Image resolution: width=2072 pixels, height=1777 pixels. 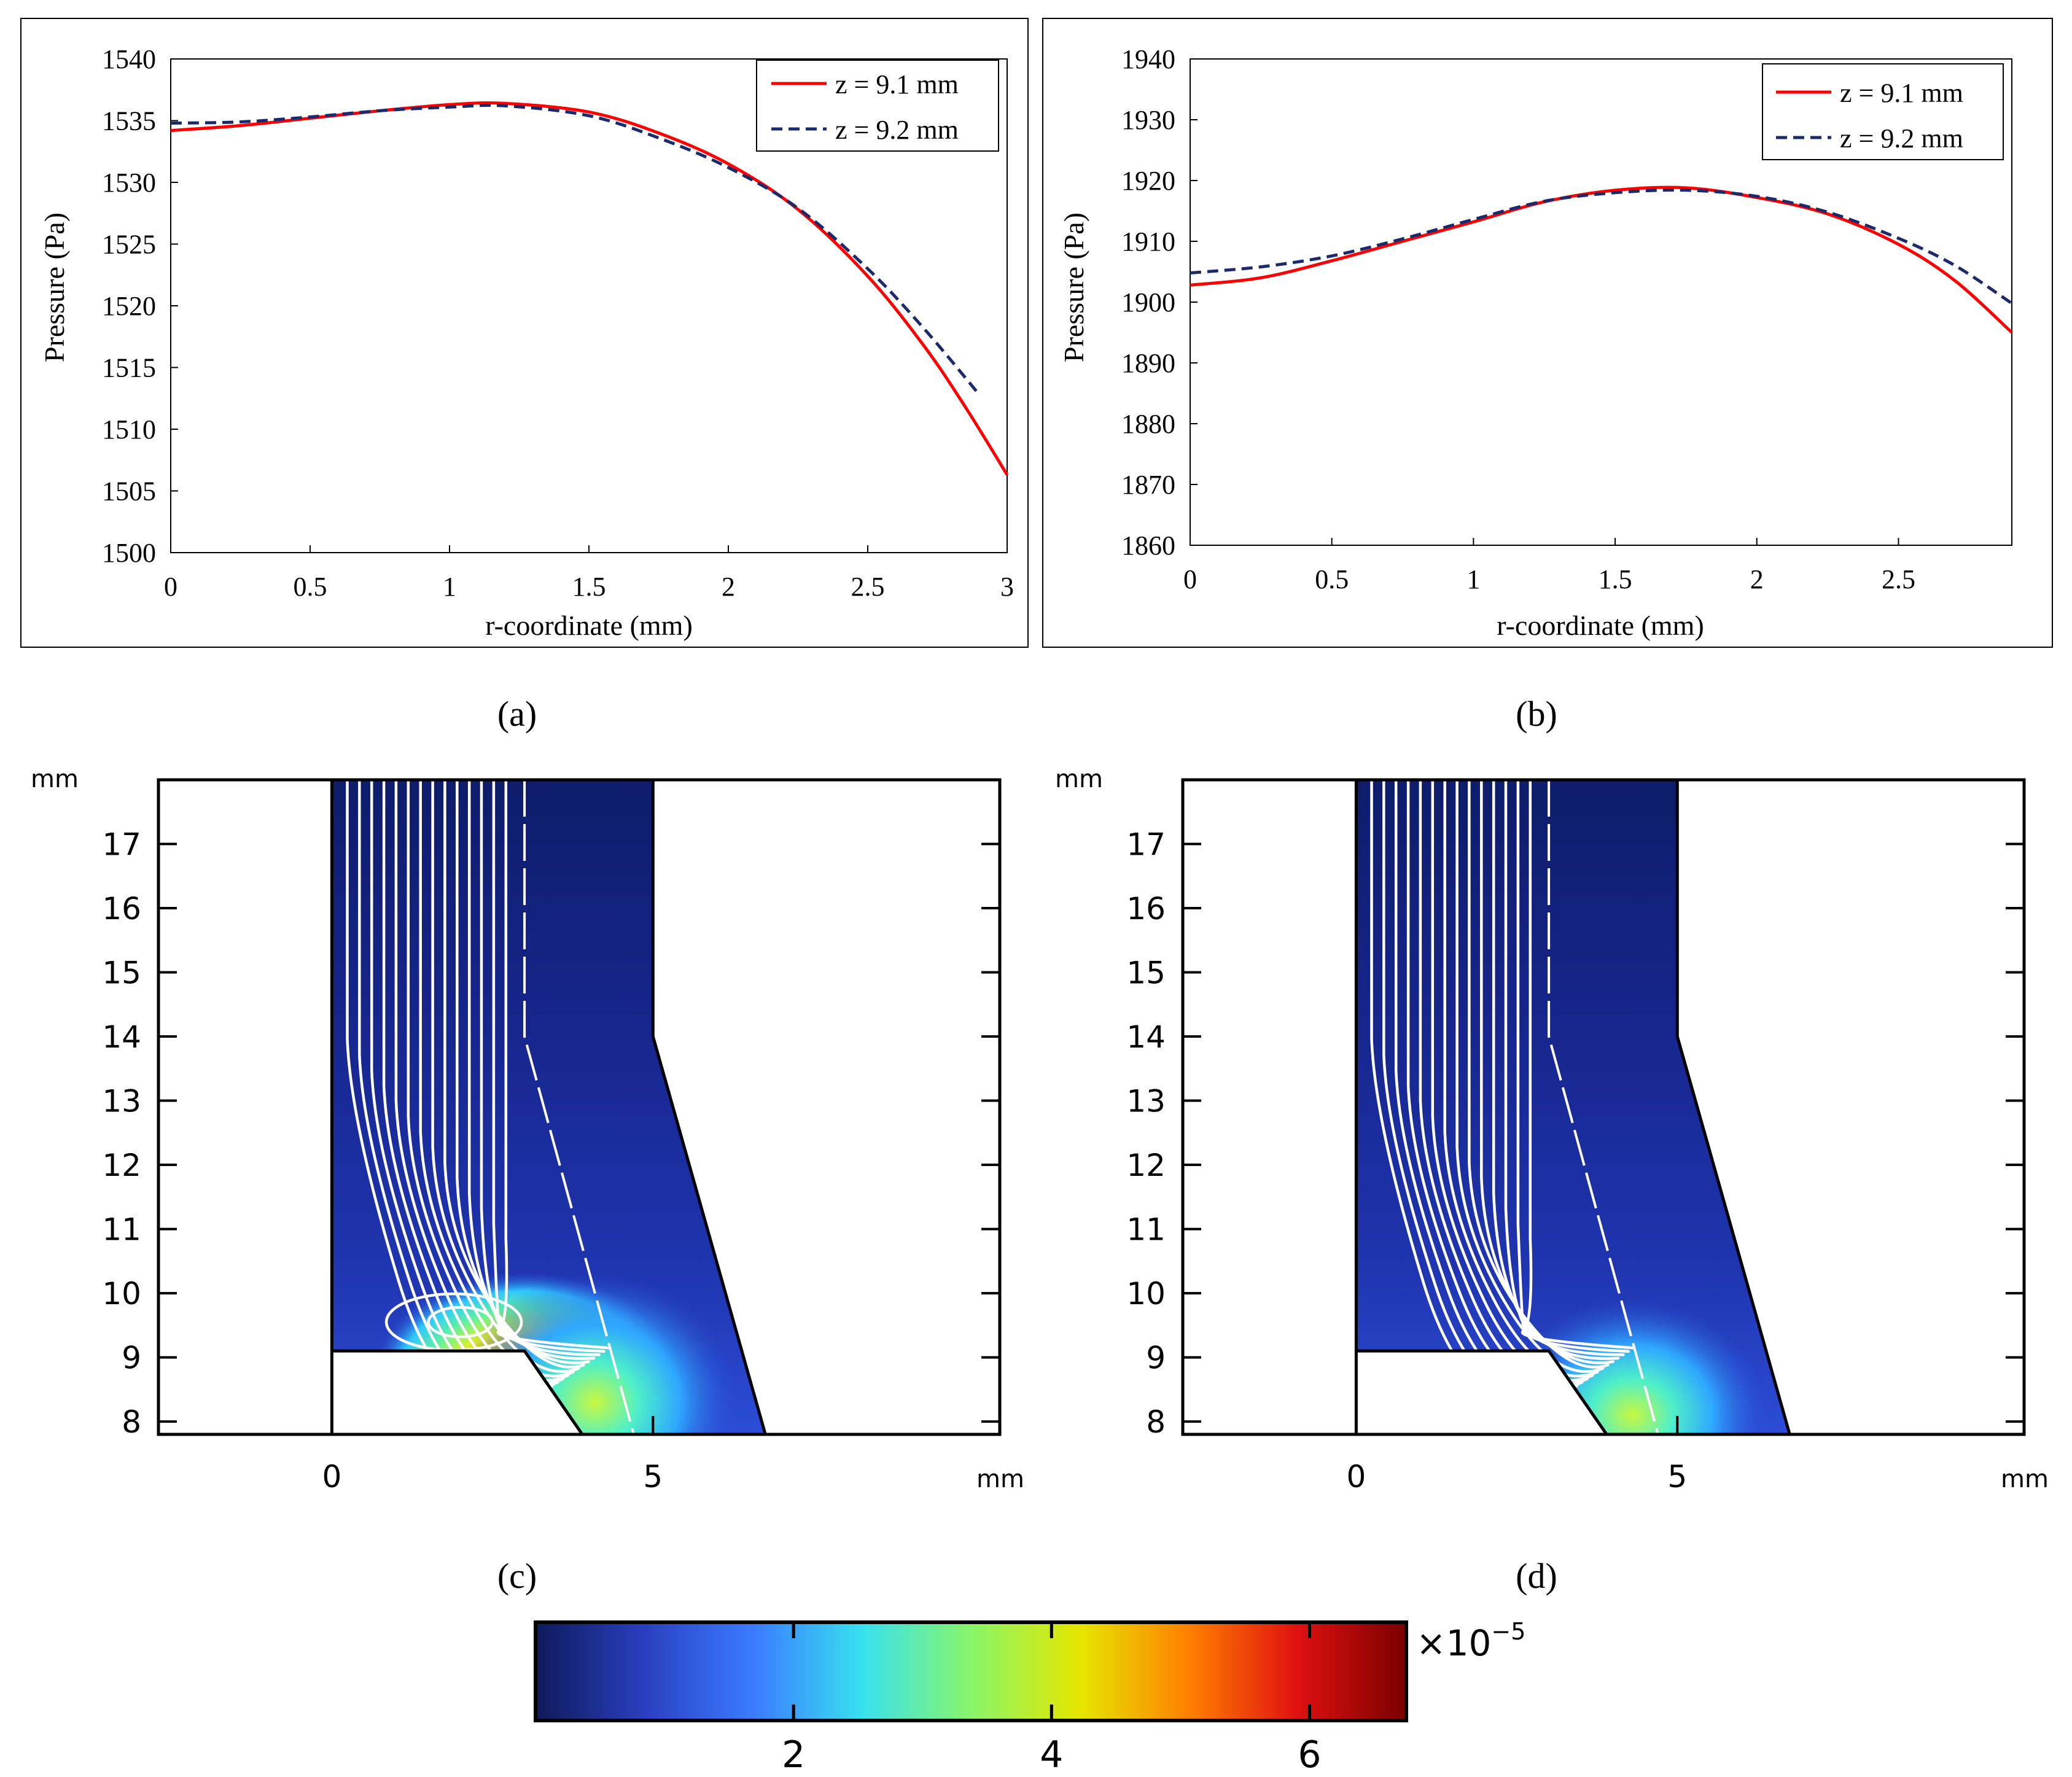 What do you see at coordinates (971, 1671) in the screenshot?
I see `colorbar-gradient` at bounding box center [971, 1671].